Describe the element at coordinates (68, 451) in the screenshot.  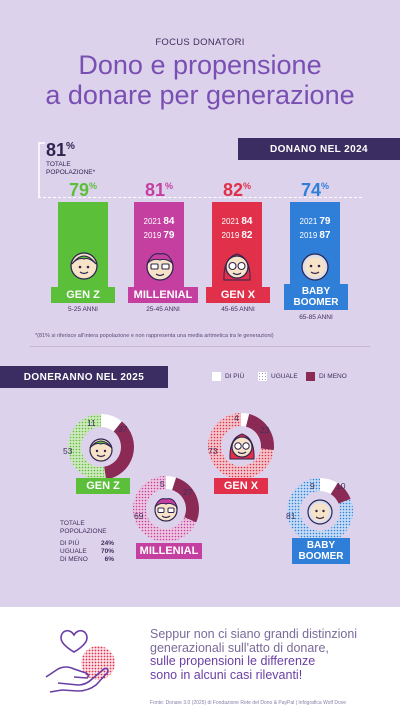
I see `gen-z-same-value: 53` at that location.